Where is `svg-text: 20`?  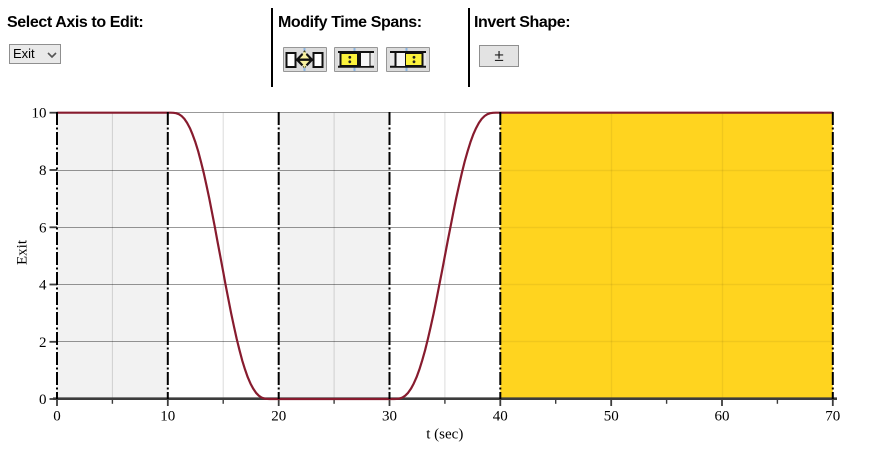
svg-text: 20 is located at coordinates (278, 417).